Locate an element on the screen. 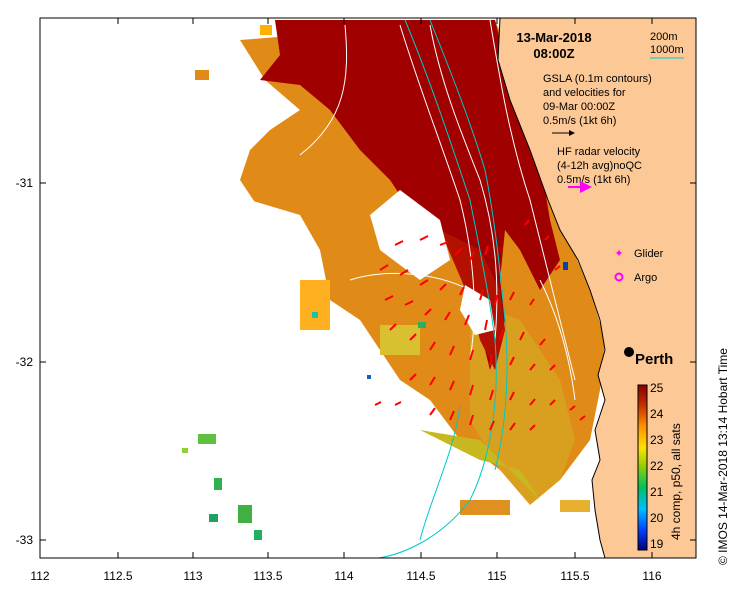 Image resolution: width=739 pixels, height=592 pixels. legend-gsla-line2: and velocities for is located at coordinates (584, 93).